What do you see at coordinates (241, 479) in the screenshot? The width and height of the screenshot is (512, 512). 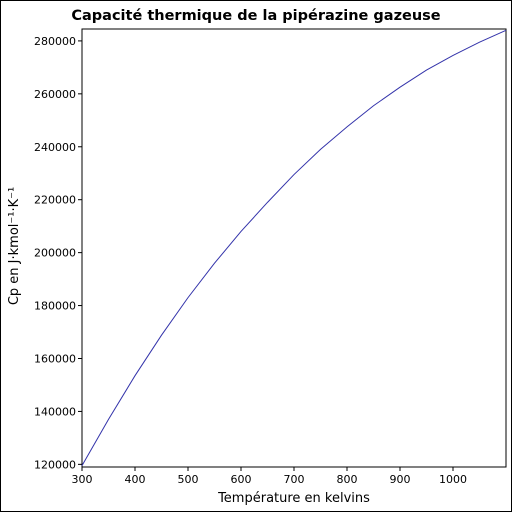 I see `x-tick-label: 600` at bounding box center [241, 479].